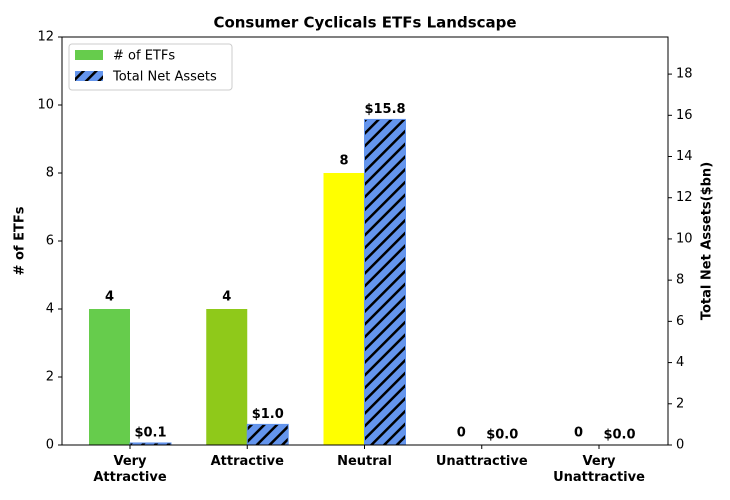 This screenshot has height=500, width=730. I want to click on y2-tick-label: 0, so click(680, 445).